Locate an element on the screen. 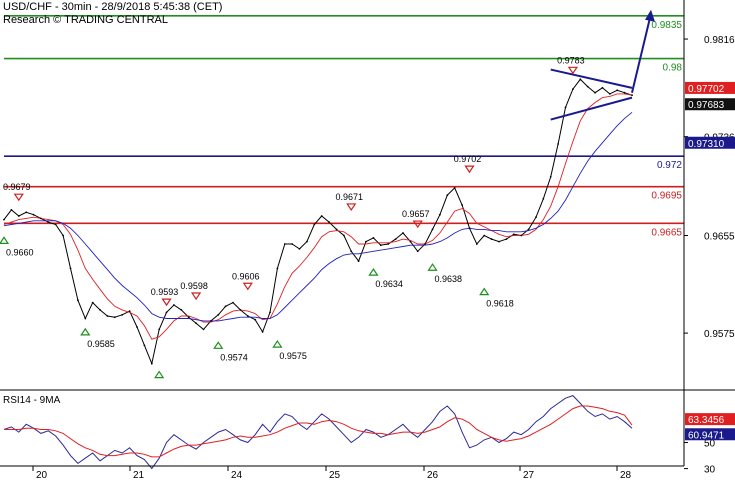 Image resolution: width=735 pixels, height=485 pixels. price-tag-label: 0.97310 is located at coordinates (706, 144).